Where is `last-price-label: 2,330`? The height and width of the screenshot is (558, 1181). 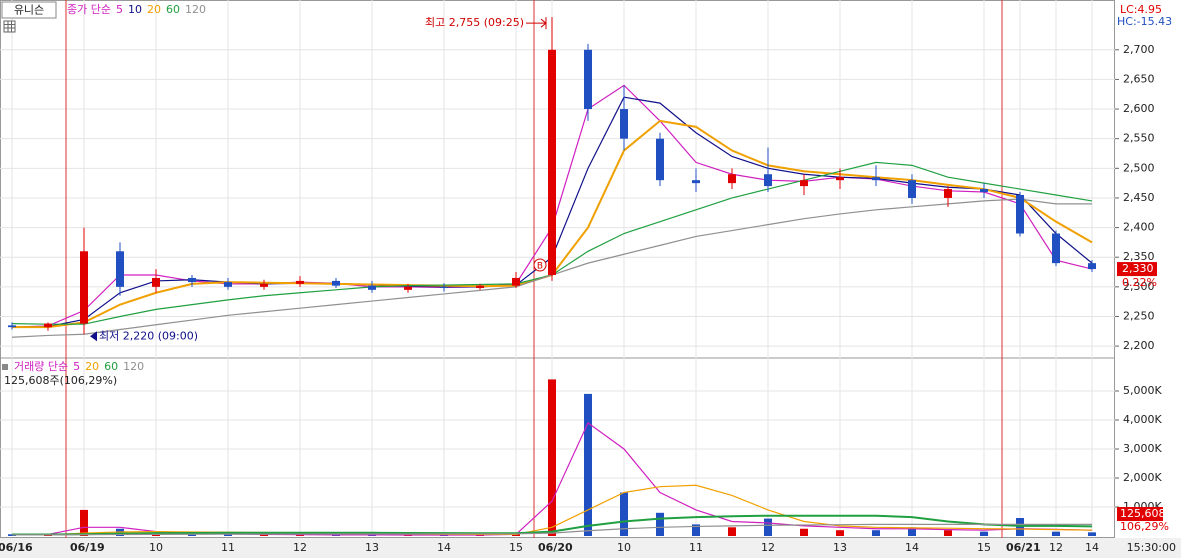
last-price-label: 2,330 is located at coordinates (1138, 268).